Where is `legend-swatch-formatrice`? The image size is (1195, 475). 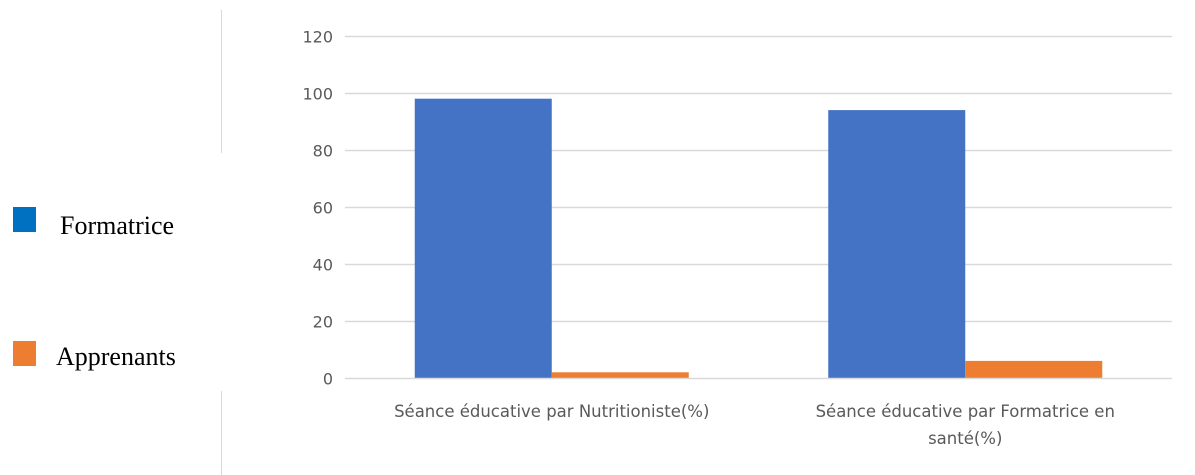 legend-swatch-formatrice is located at coordinates (24, 219).